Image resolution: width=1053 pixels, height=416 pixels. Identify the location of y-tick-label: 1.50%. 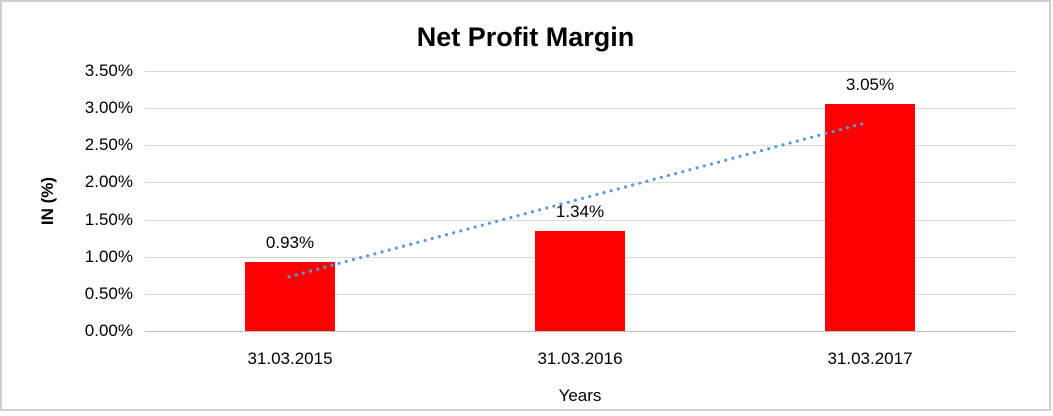
(108, 219).